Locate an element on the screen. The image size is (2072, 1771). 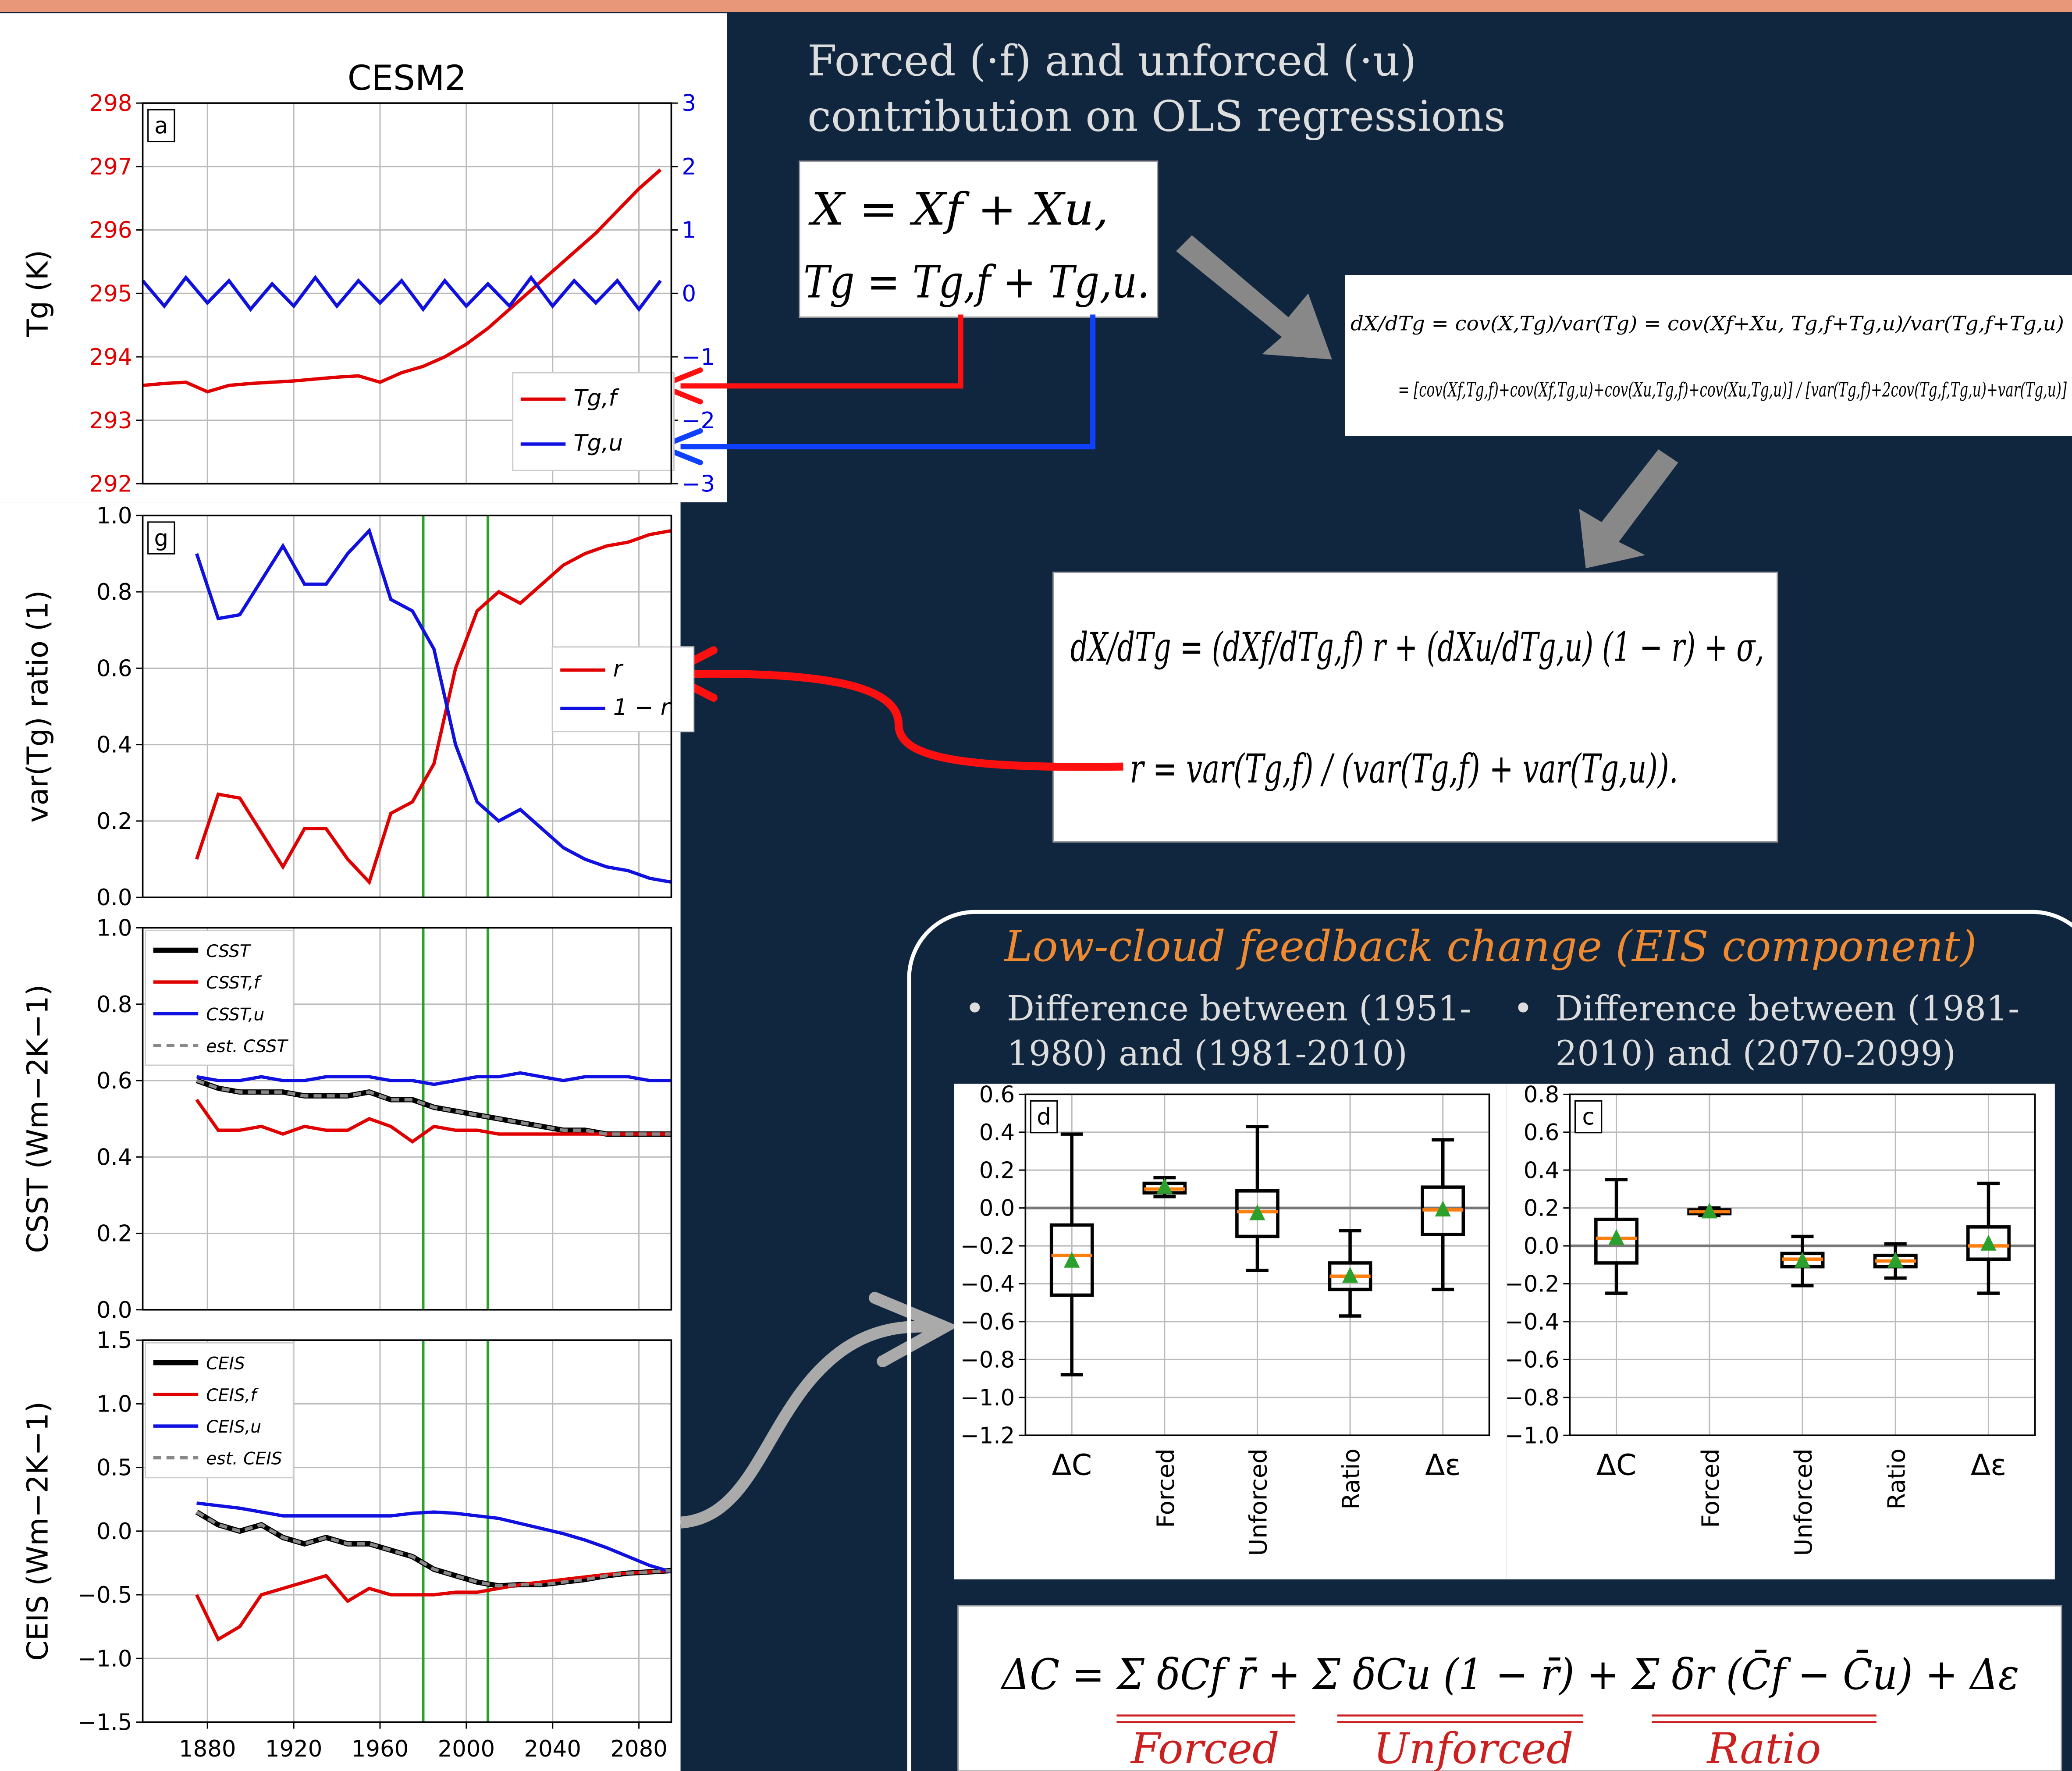
y-tick-label: 296 is located at coordinates (110, 230).